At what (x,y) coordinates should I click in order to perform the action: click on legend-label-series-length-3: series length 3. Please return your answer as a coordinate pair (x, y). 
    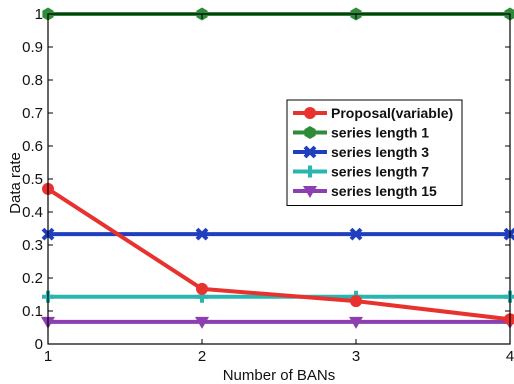
    Looking at the image, I should click on (380, 152).